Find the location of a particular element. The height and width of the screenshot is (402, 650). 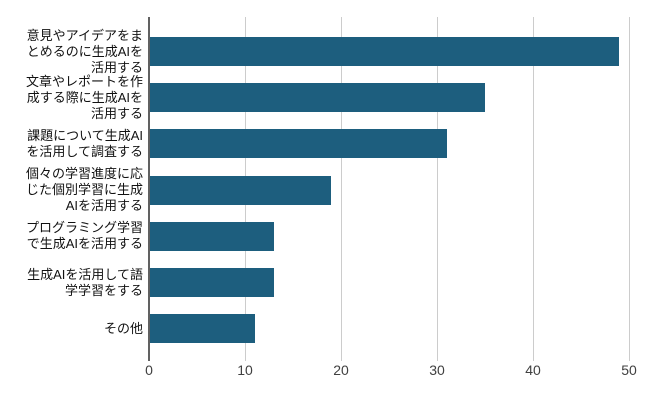

category-label: 生成AIを活用して語 学学習をする is located at coordinates (85, 282).